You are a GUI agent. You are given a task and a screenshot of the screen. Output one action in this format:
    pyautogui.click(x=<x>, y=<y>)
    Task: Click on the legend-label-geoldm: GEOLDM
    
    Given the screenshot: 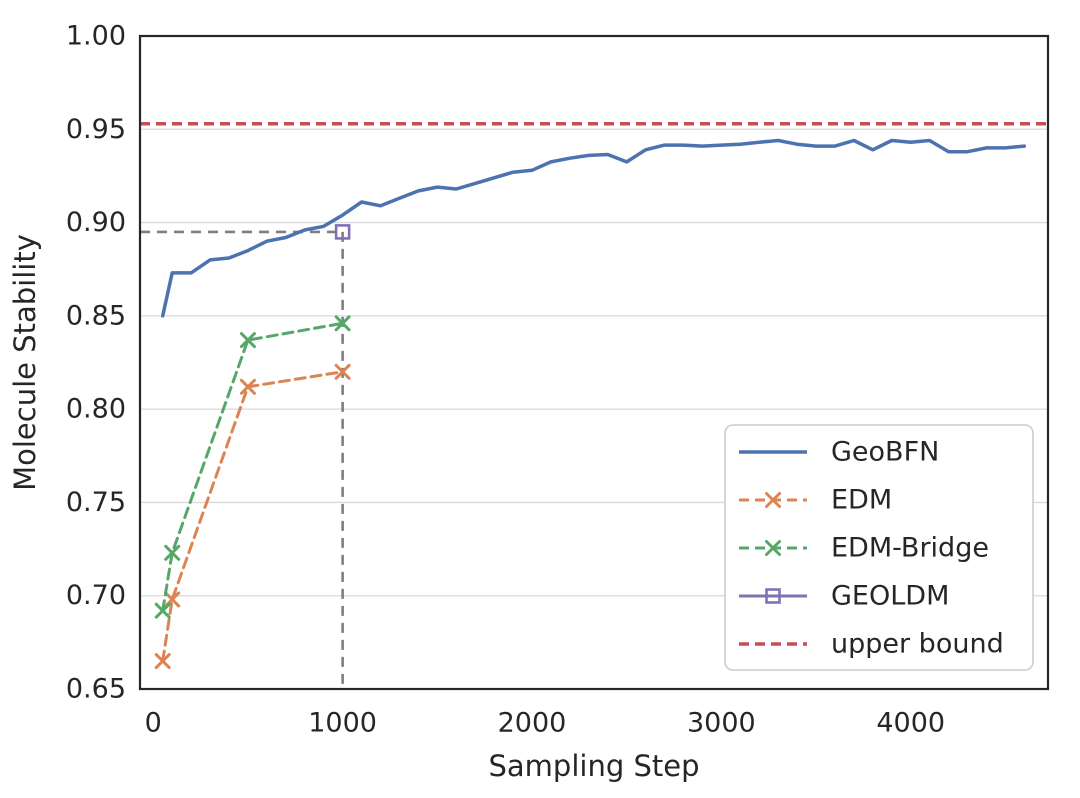 What is the action you would take?
    pyautogui.click(x=890, y=596)
    